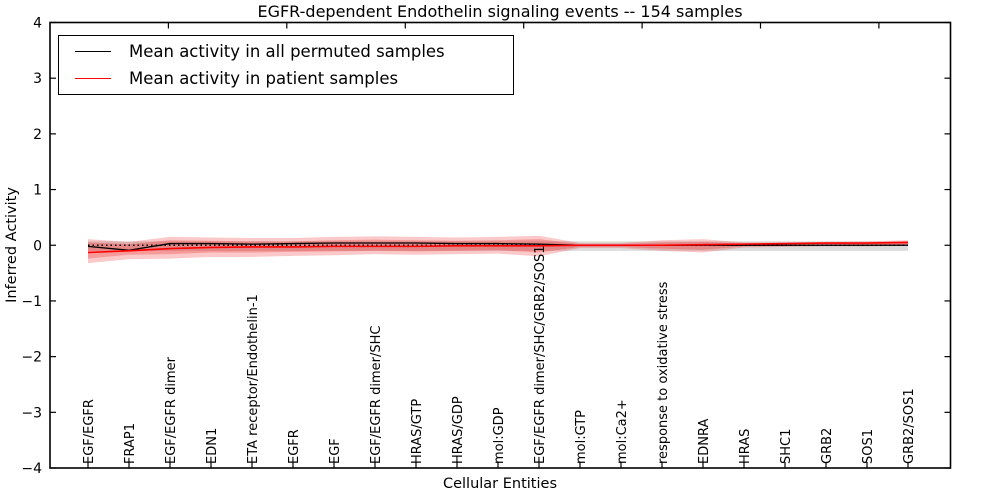 The image size is (1000, 500). What do you see at coordinates (663, 372) in the screenshot?
I see `x-tick-label: response to oxidative stress` at bounding box center [663, 372].